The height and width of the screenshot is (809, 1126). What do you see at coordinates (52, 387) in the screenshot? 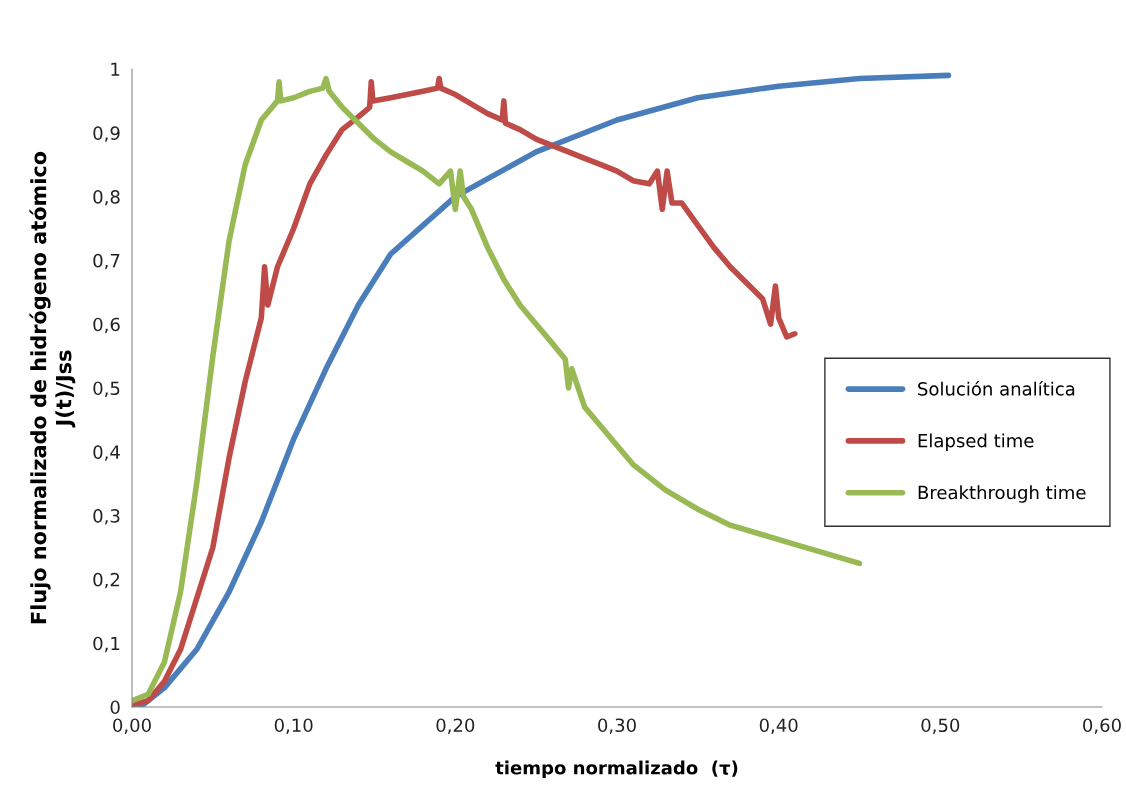
I see `y-axis-title: Flujo normalizado de hidrógeno atómico J(t)/Jss` at bounding box center [52, 387].